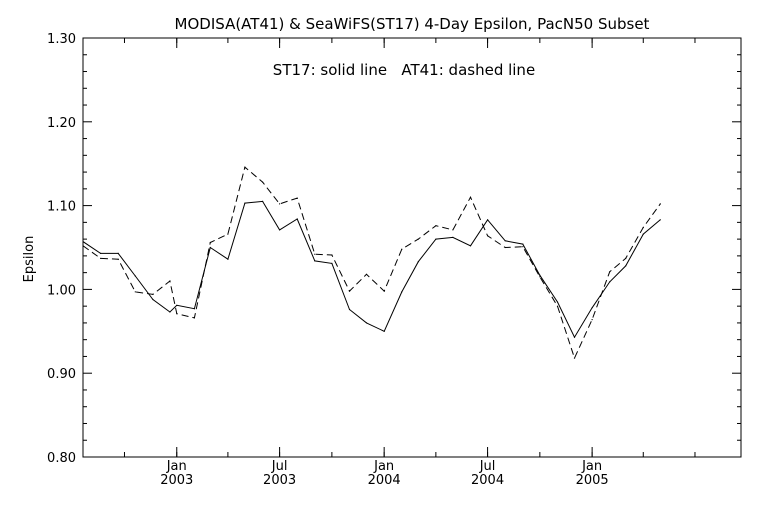 Image resolution: width=768 pixels, height=512 pixels. Describe the element at coordinates (61, 123) in the screenshot. I see `y-tick-label: 1.20` at that location.